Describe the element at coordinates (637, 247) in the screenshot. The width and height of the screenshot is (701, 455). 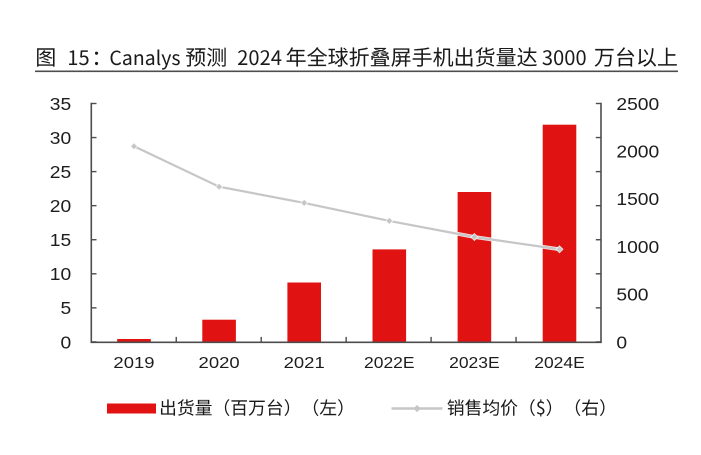
I see `svg-text: 1000` at that location.